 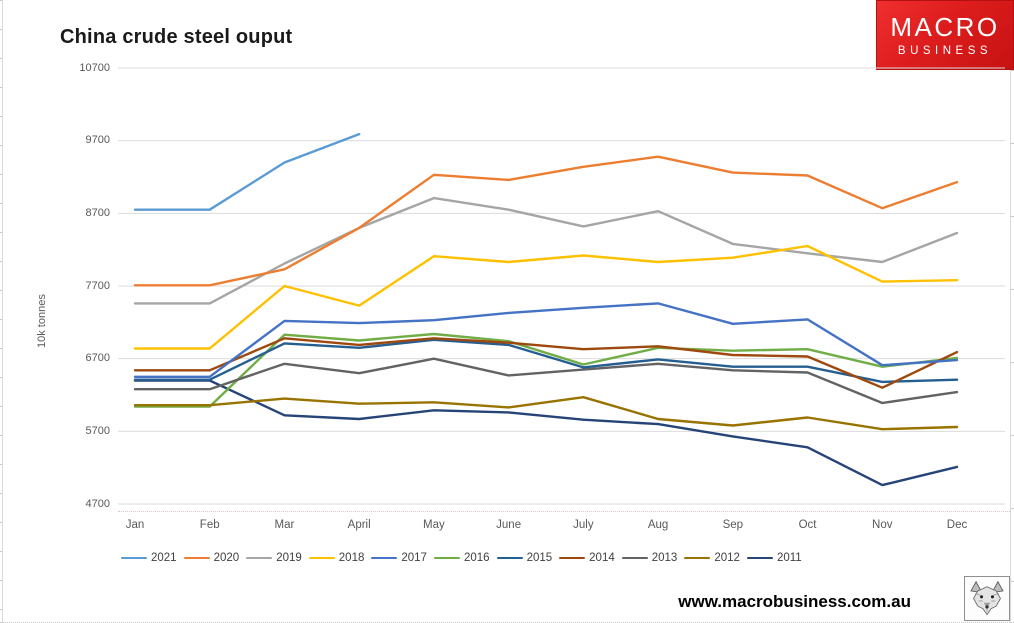 What do you see at coordinates (149, 558) in the screenshot?
I see `legend-item-2021: 2021` at bounding box center [149, 558].